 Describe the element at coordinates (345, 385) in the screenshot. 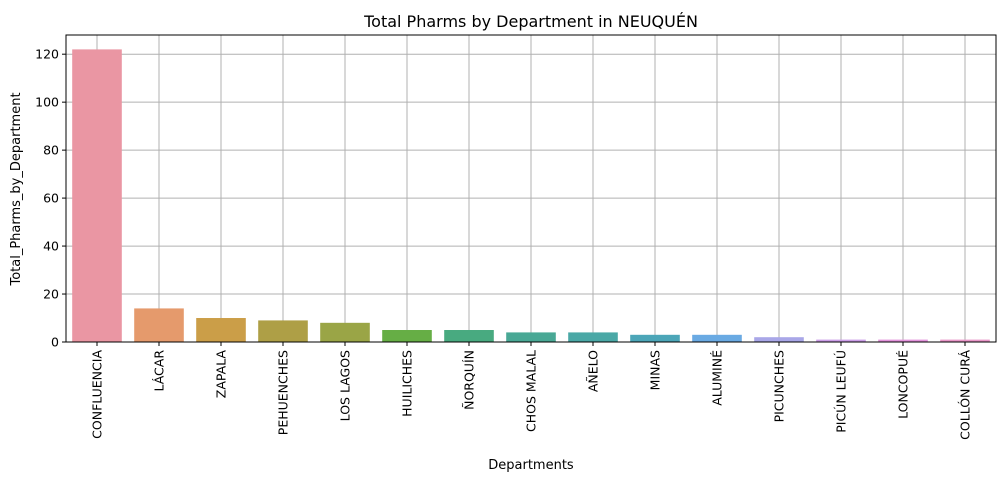

I see `x-tick-label: LOS LAGOS` at that location.